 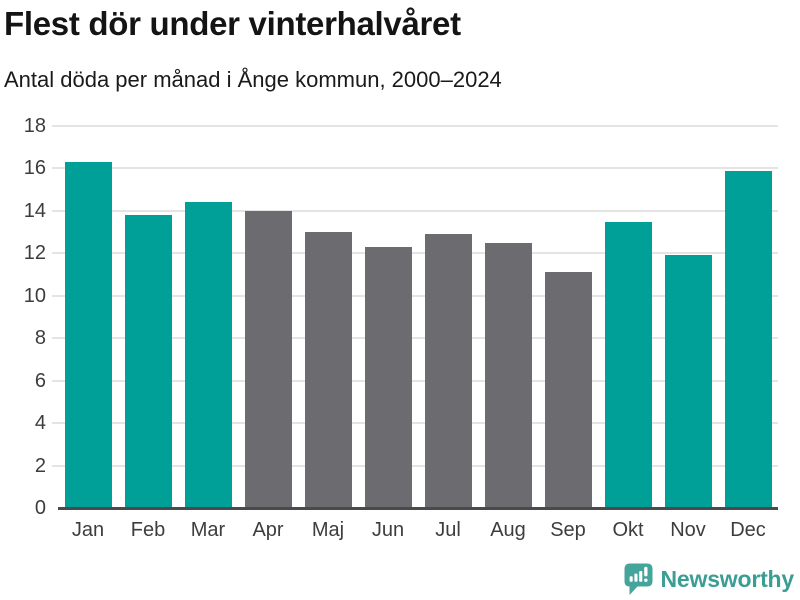 I want to click on bar-apr, so click(x=268, y=359).